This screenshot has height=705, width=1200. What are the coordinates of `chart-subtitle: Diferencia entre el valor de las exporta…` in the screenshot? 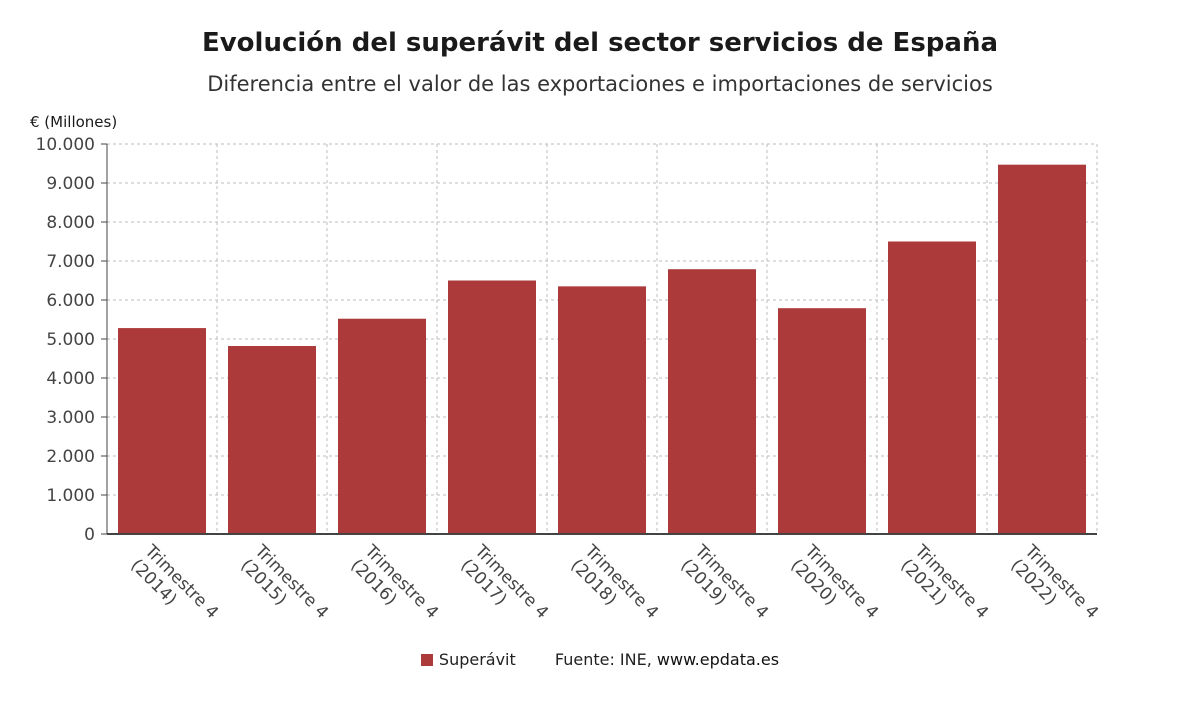 It's located at (600, 84).